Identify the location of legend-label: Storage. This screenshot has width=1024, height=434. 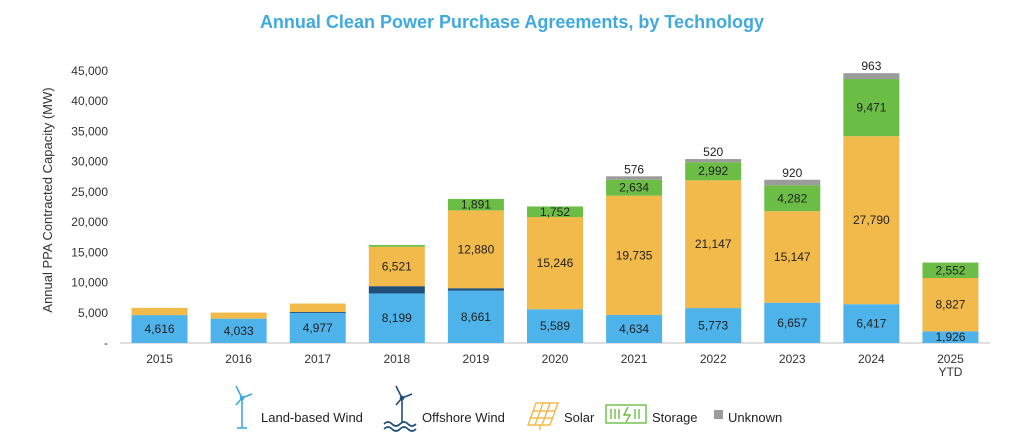
(675, 417).